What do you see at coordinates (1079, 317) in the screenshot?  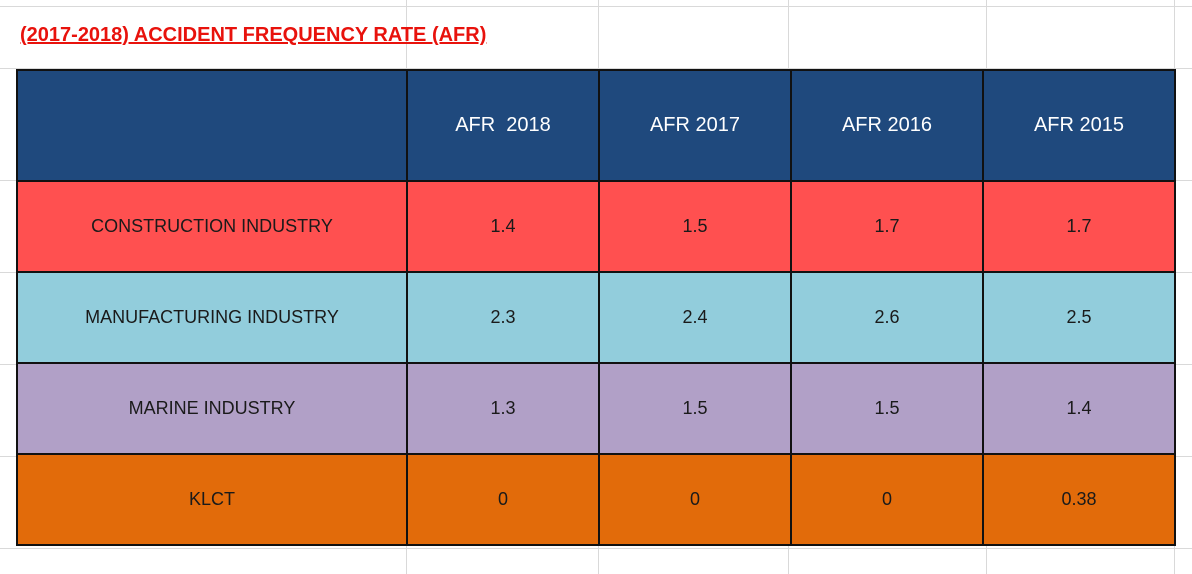 I see `value-cell: 2.5` at bounding box center [1079, 317].